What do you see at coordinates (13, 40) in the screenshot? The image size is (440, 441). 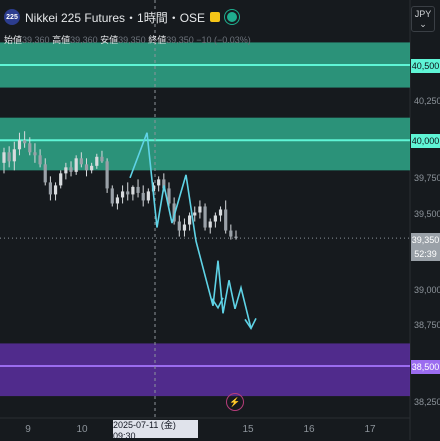 I see `ohlc-open-label: 始値` at bounding box center [13, 40].